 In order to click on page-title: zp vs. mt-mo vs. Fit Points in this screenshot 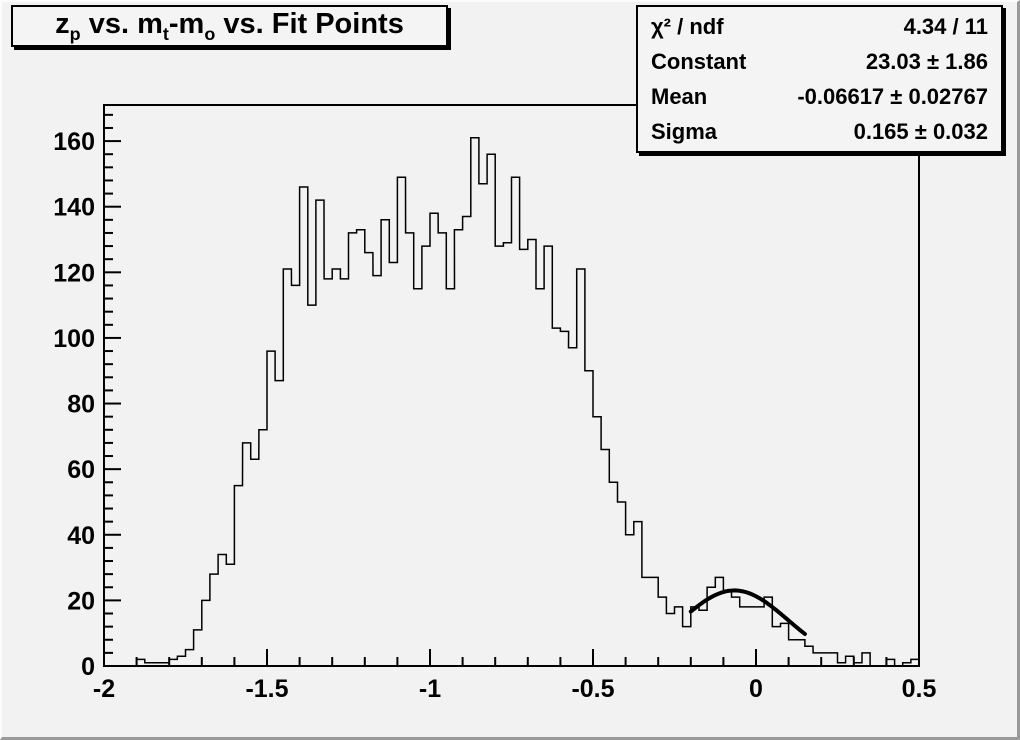, I will do `click(229, 26)`.